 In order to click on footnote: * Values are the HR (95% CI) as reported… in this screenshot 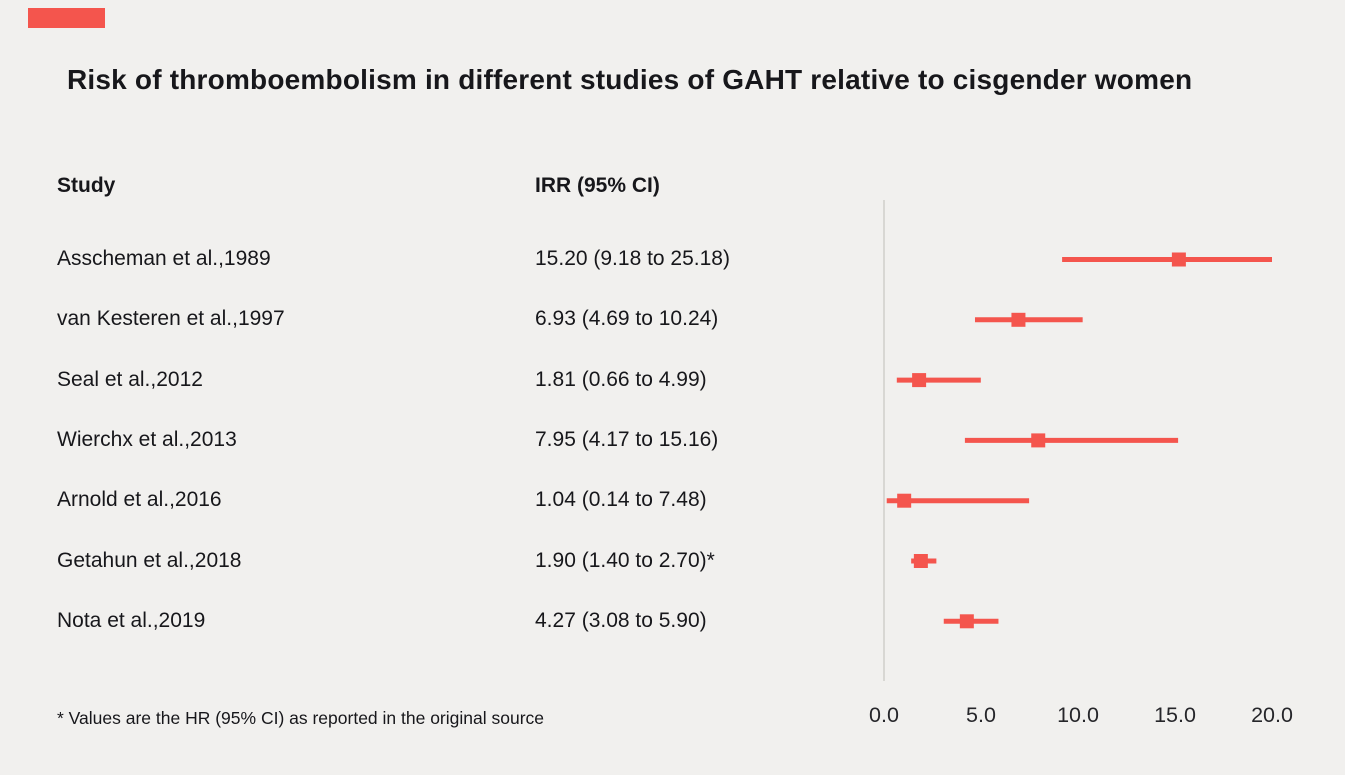, I will do `click(301, 718)`.